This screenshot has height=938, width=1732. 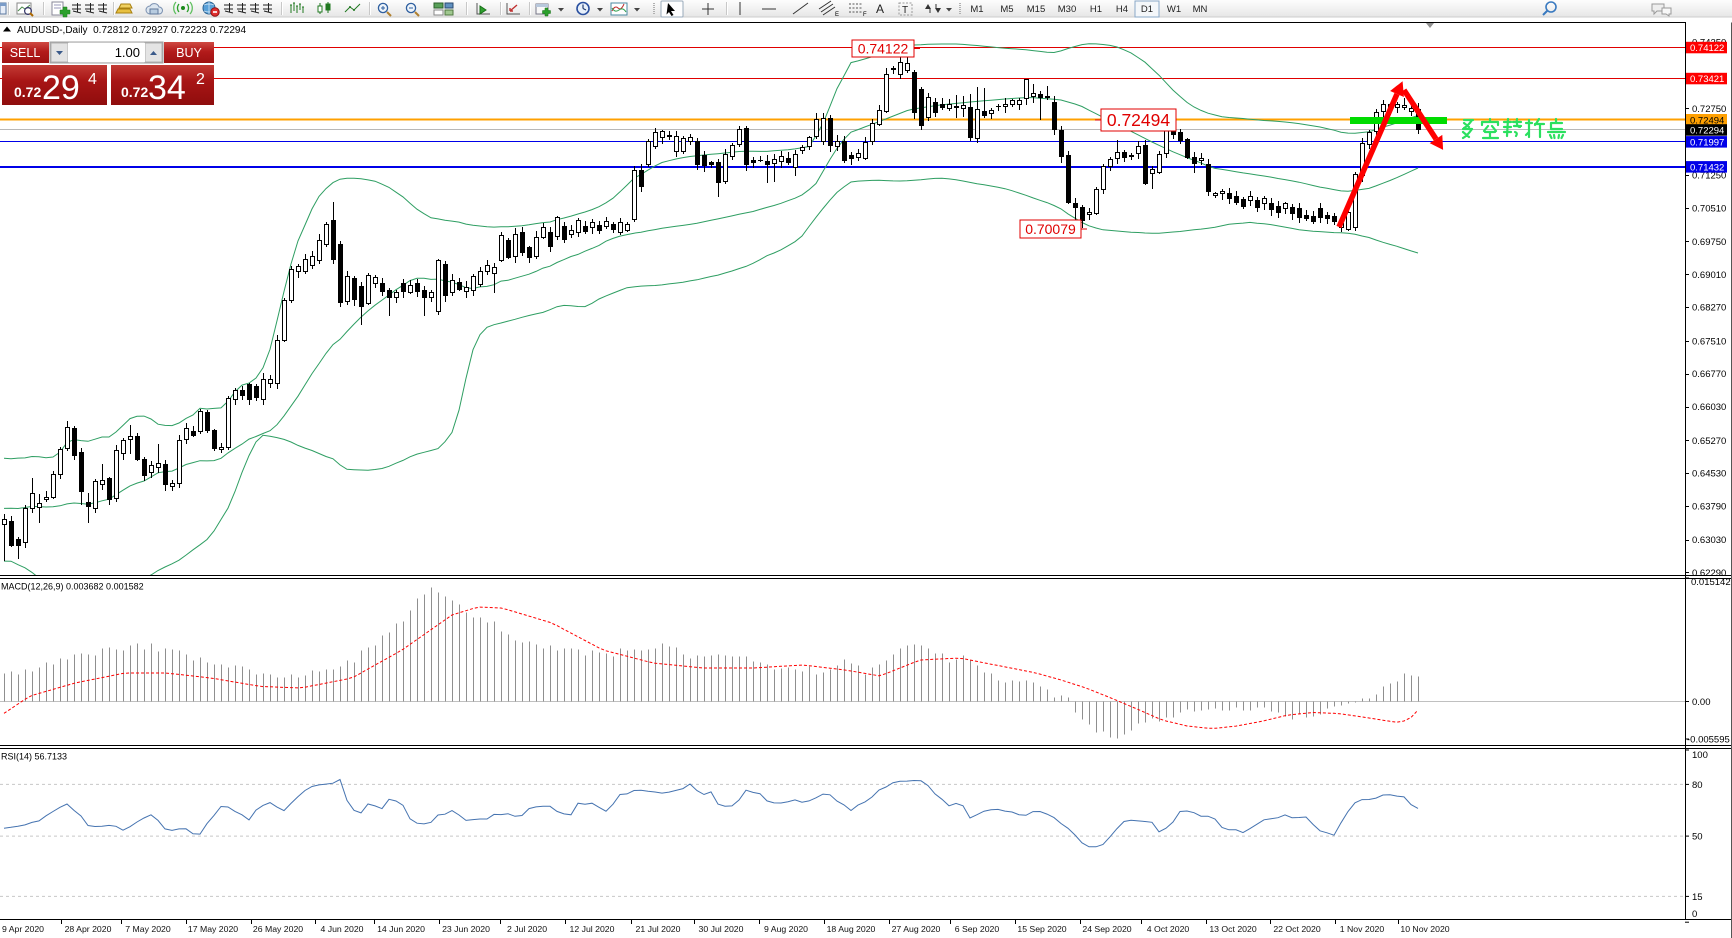 What do you see at coordinates (189, 53) in the screenshot?
I see `svg-text: BUY` at bounding box center [189, 53].